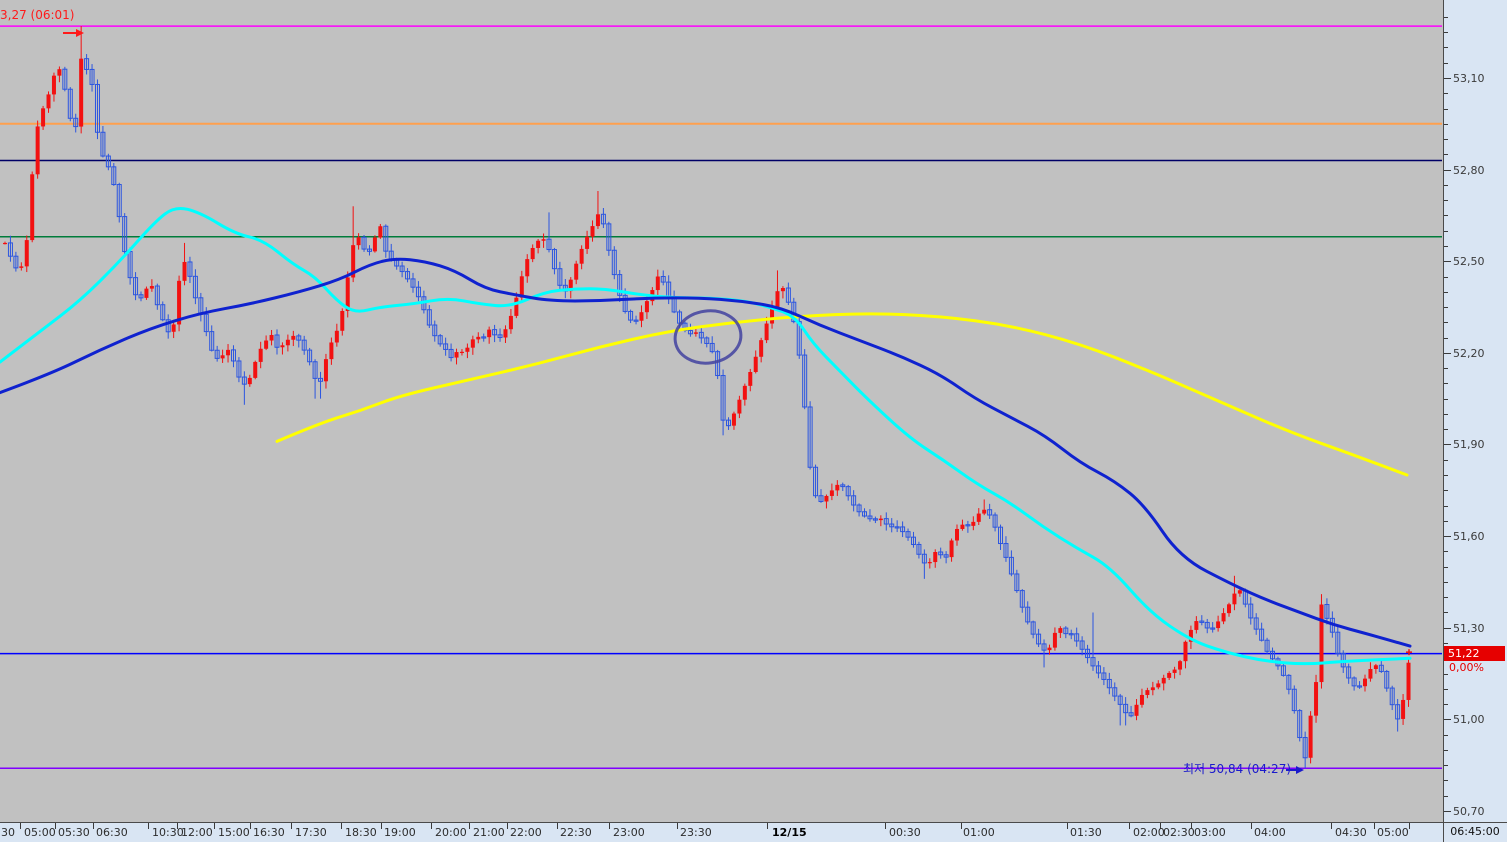  What do you see at coordinates (489, 832) in the screenshot?
I see `time-axis-label: 21:00` at bounding box center [489, 832].